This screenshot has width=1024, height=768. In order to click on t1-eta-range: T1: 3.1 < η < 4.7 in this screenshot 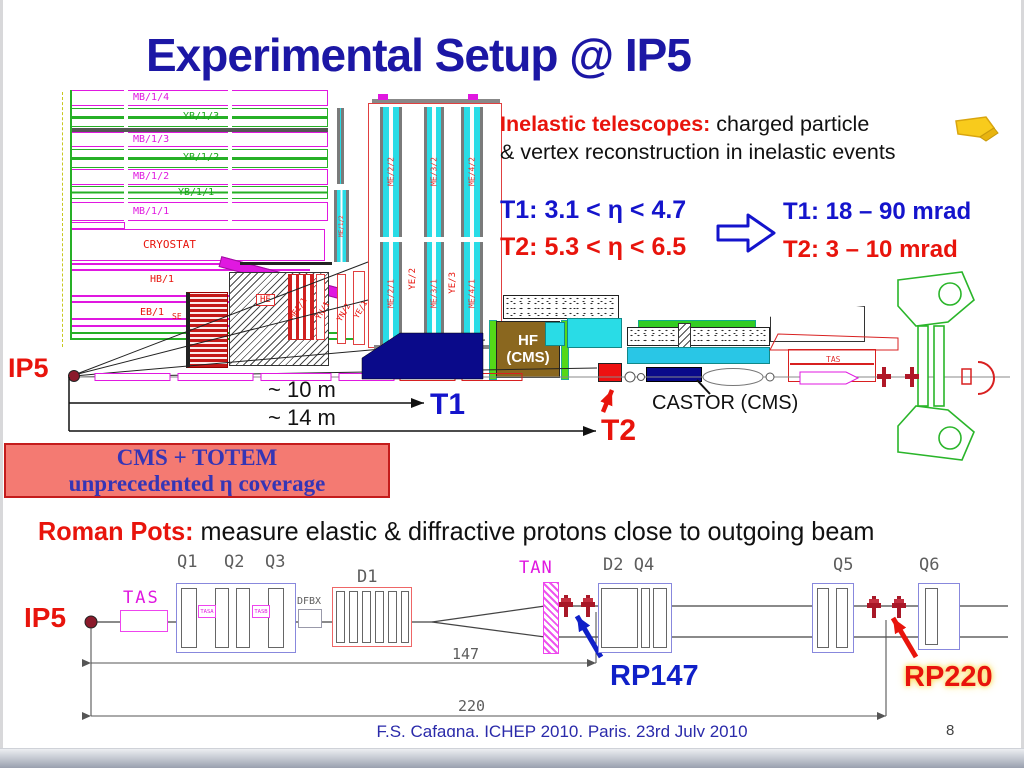, I will do `click(593, 210)`.